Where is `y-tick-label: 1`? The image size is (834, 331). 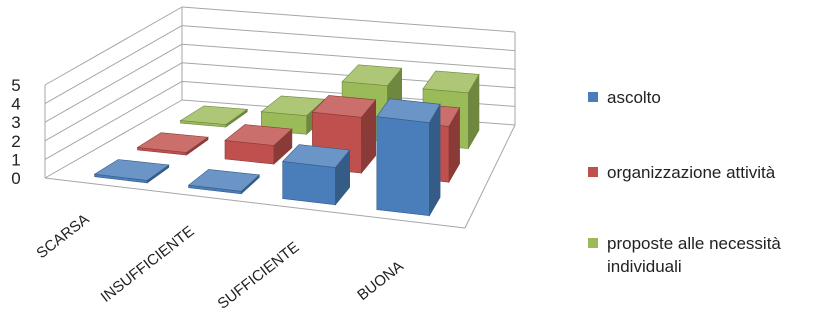
y-tick-label: 1 is located at coordinates (15, 159).